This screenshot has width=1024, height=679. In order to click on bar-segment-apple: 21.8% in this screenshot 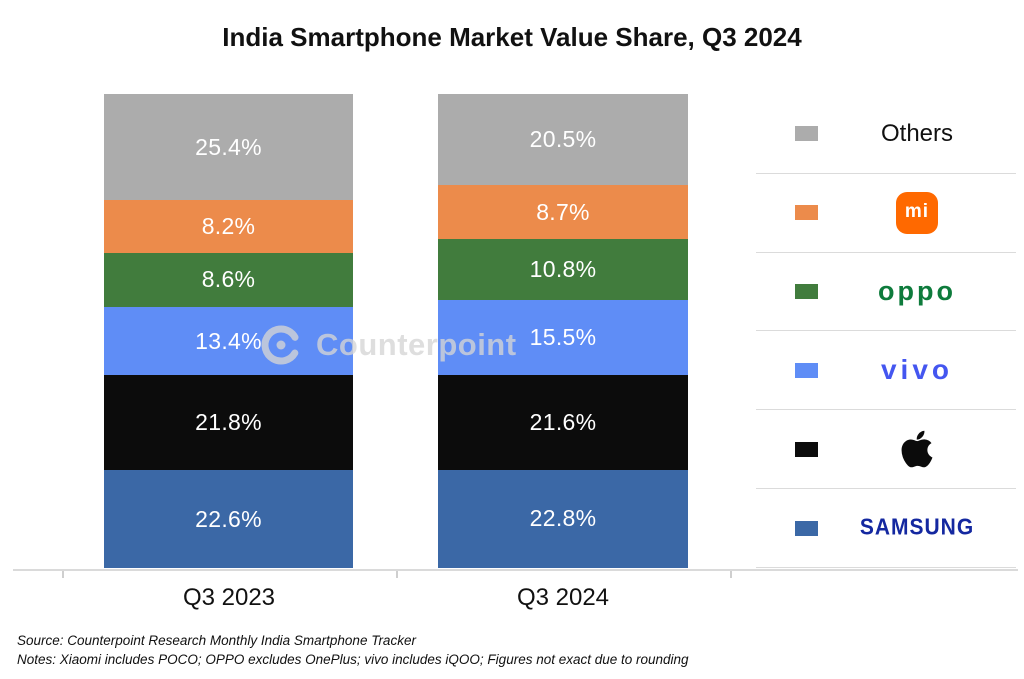, I will do `click(228, 423)`.